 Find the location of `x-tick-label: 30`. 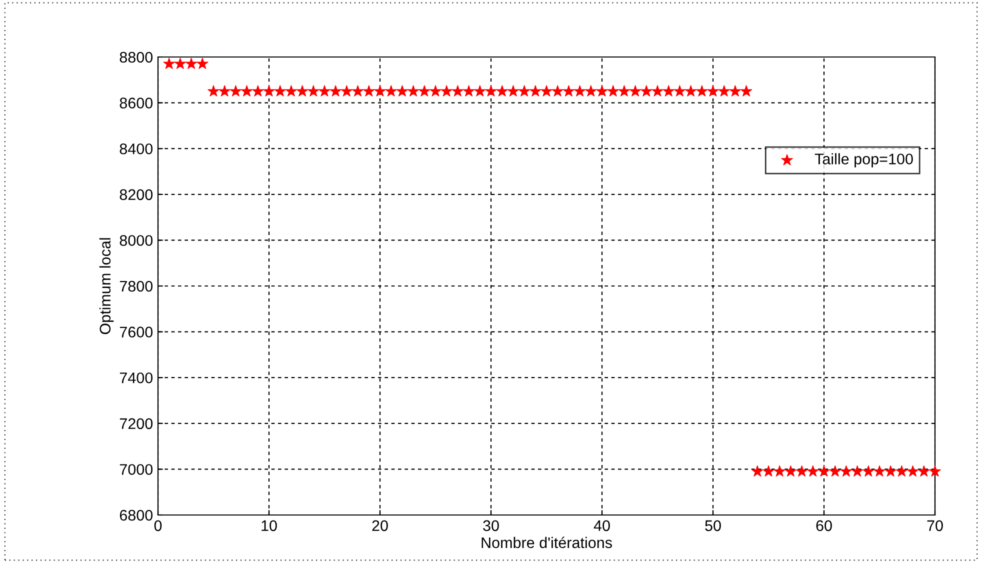

x-tick-label: 30 is located at coordinates (491, 526).